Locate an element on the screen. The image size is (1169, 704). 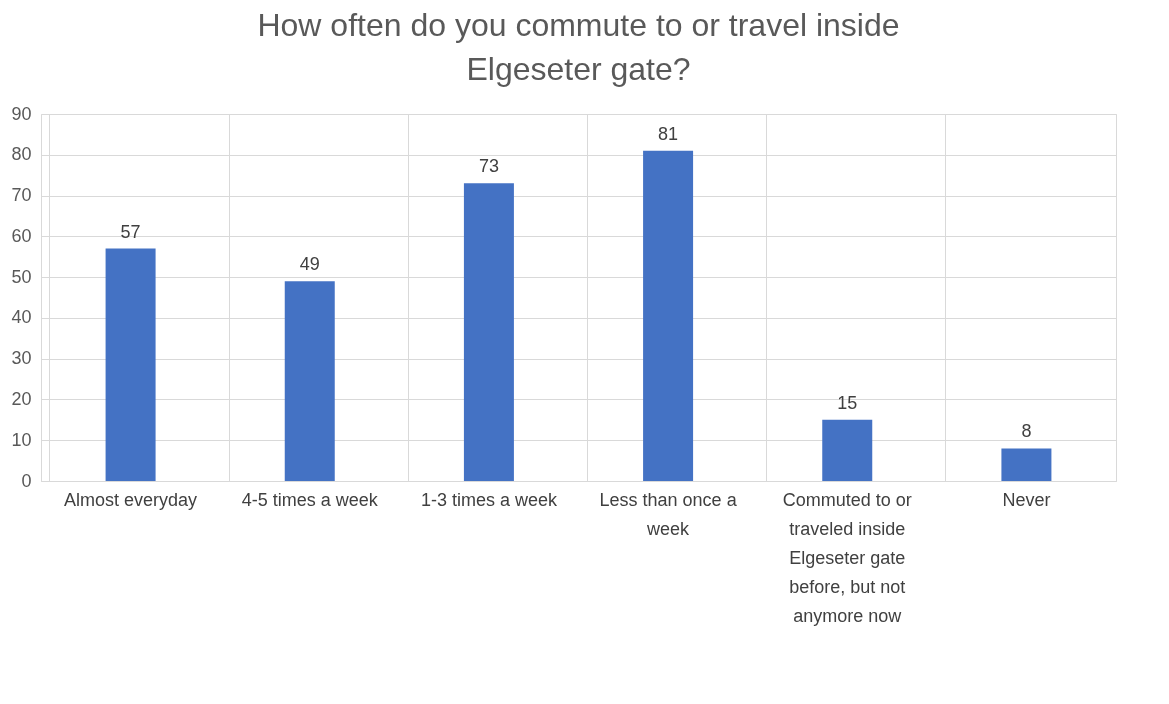
y-tick-label: 20 is located at coordinates (21, 398).